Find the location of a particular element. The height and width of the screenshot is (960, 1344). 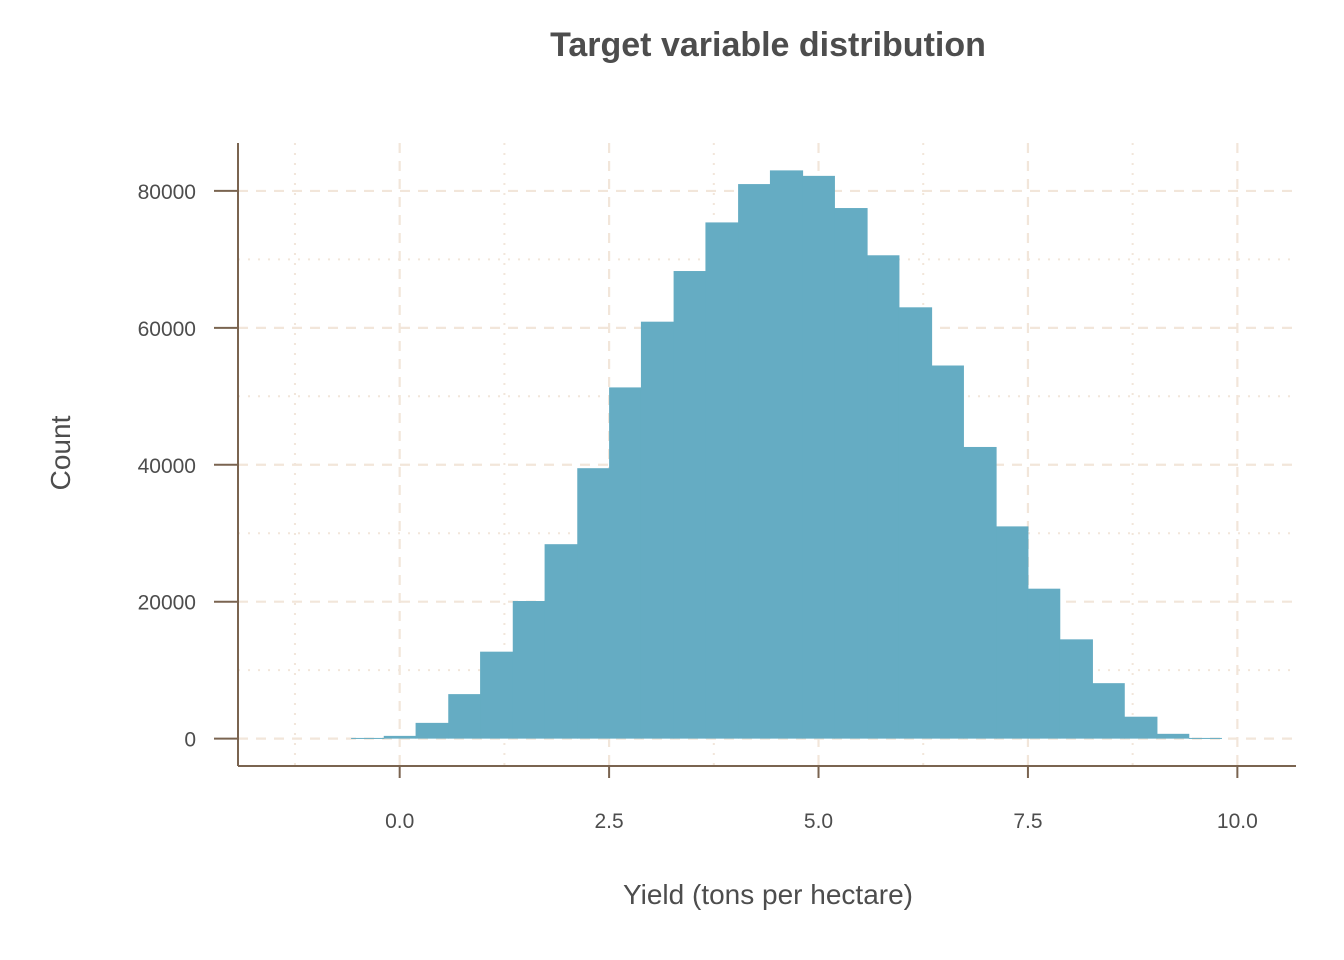

chart-title: Target variable distribution is located at coordinates (768, 45).